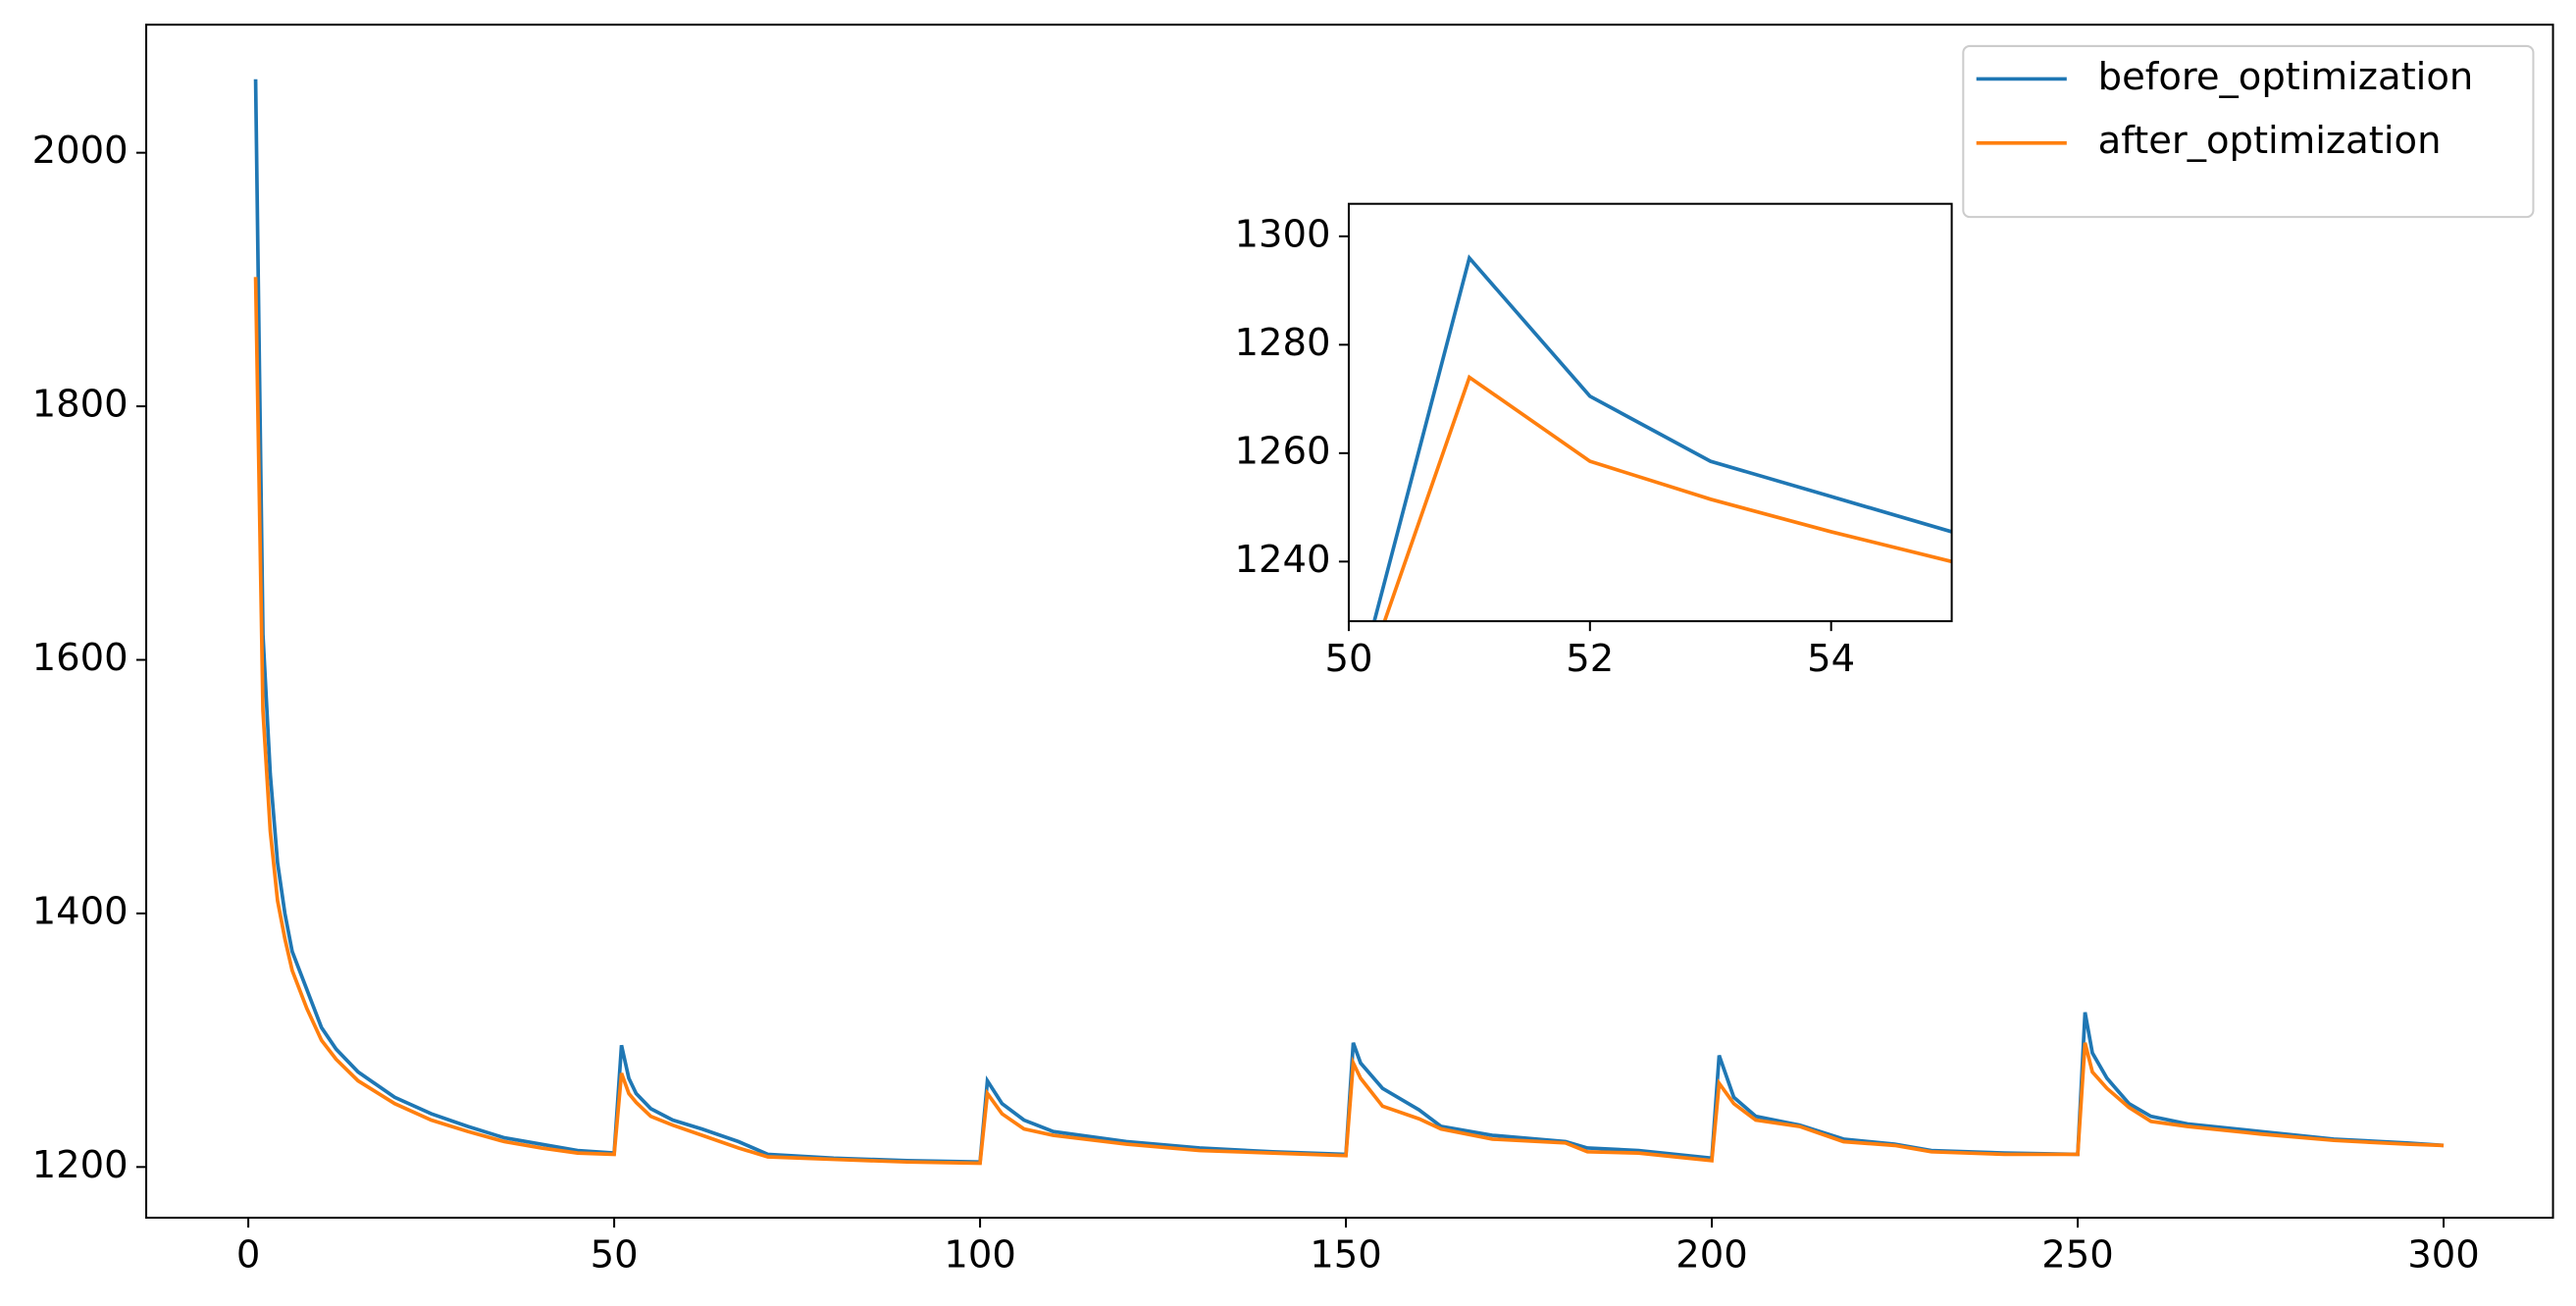 This screenshot has height=1306, width=2576. I want to click on y-tick-label: 1800, so click(80, 405).